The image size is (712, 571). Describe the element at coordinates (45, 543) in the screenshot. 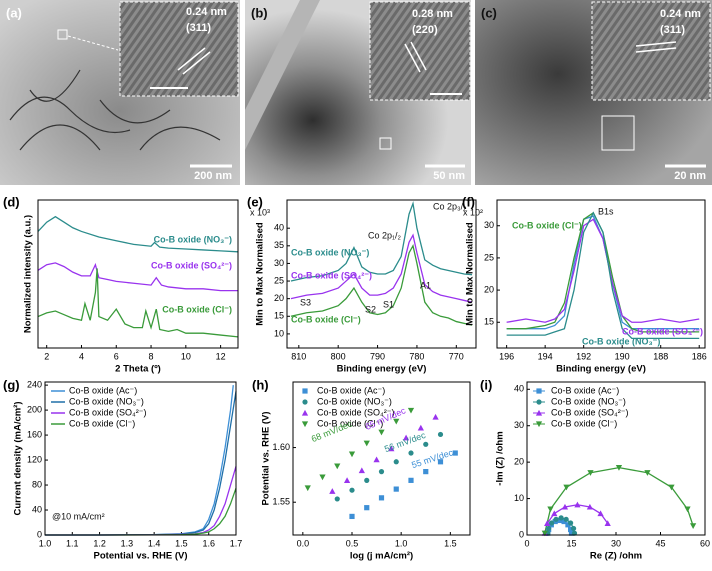

I see `x-tick-label: 1.0` at that location.